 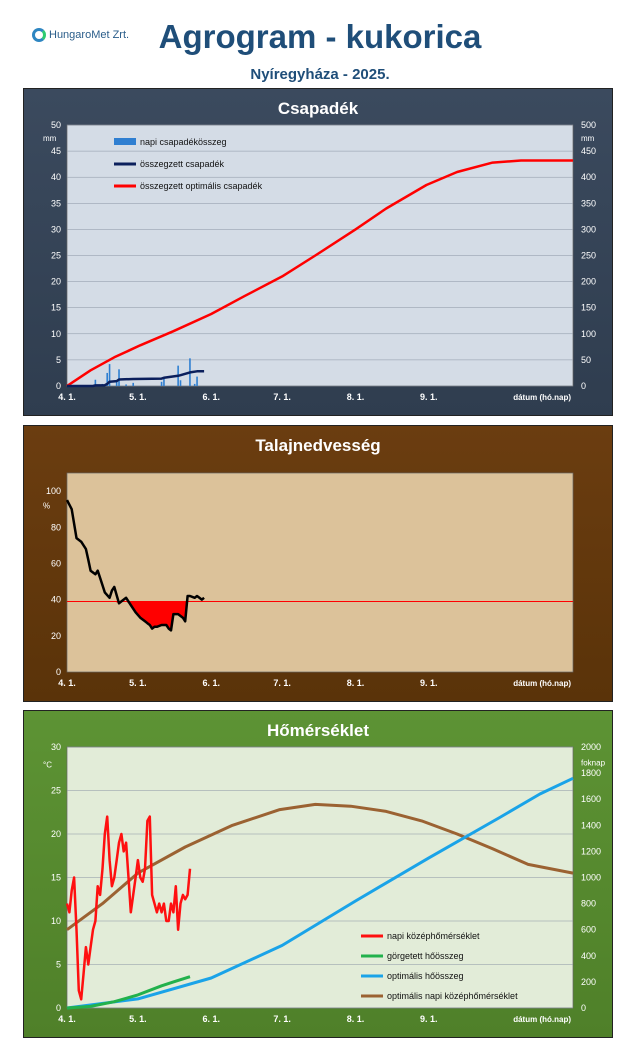 I want to click on legend-label: görgetett hőösszeg, so click(x=425, y=956).